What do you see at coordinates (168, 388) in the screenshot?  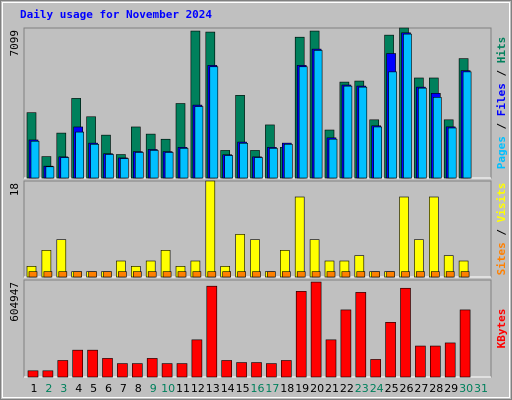 I see `x-tick-label: 10` at bounding box center [168, 388].